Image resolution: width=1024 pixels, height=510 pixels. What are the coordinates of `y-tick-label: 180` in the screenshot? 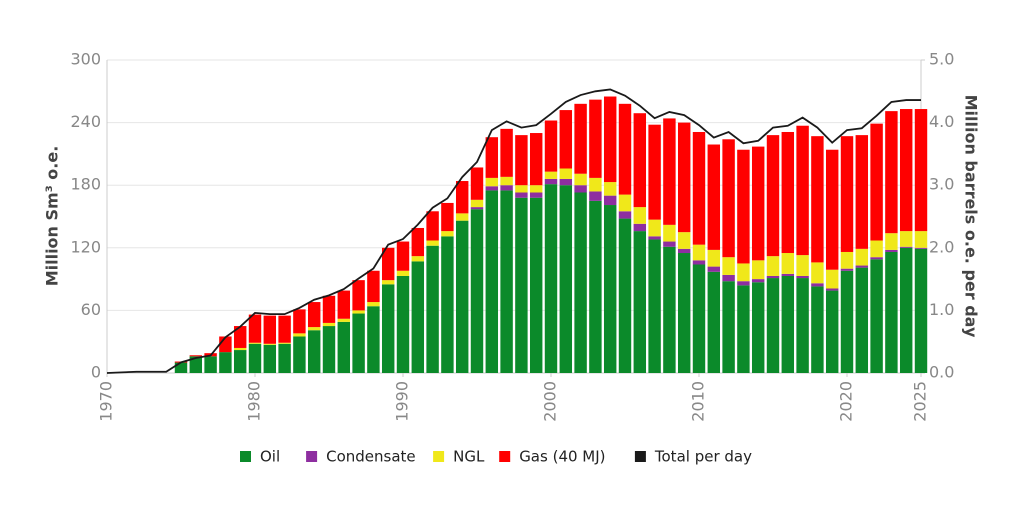 It's located at (85, 184).